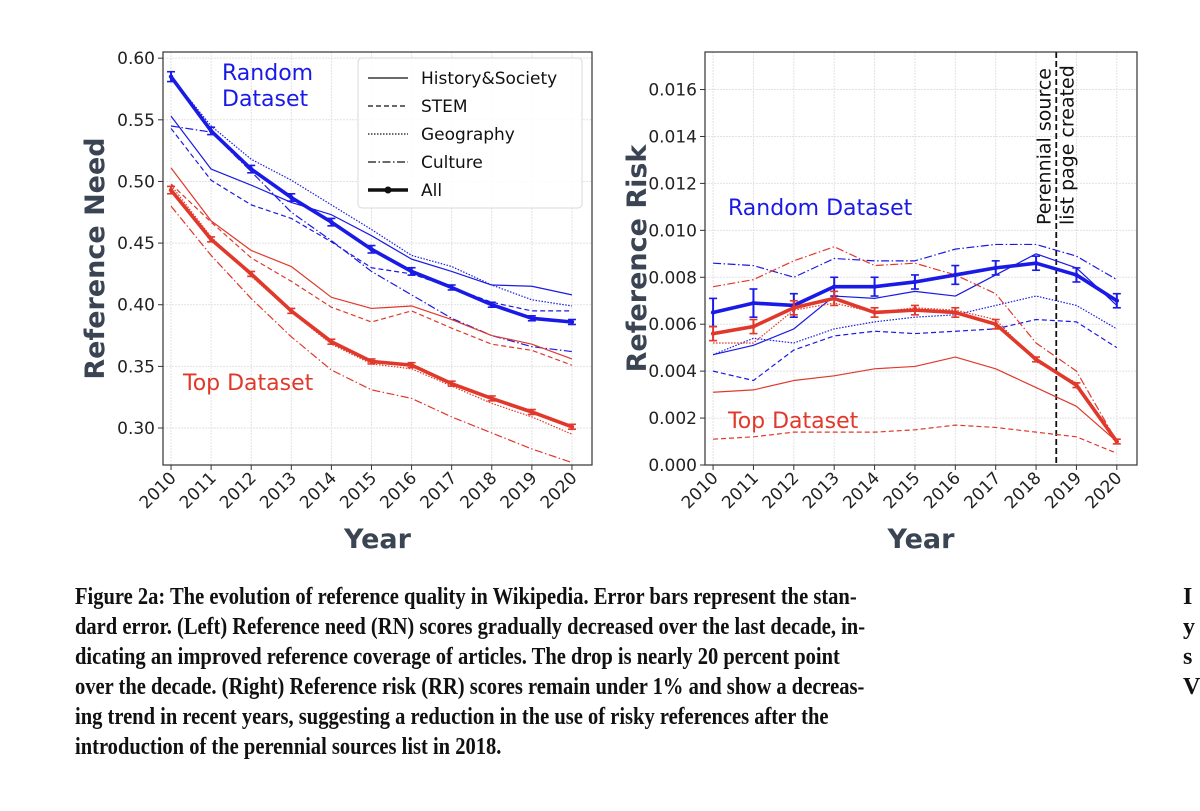 The height and width of the screenshot is (811, 1200). I want to click on series-line-top-geography, so click(915, 372).